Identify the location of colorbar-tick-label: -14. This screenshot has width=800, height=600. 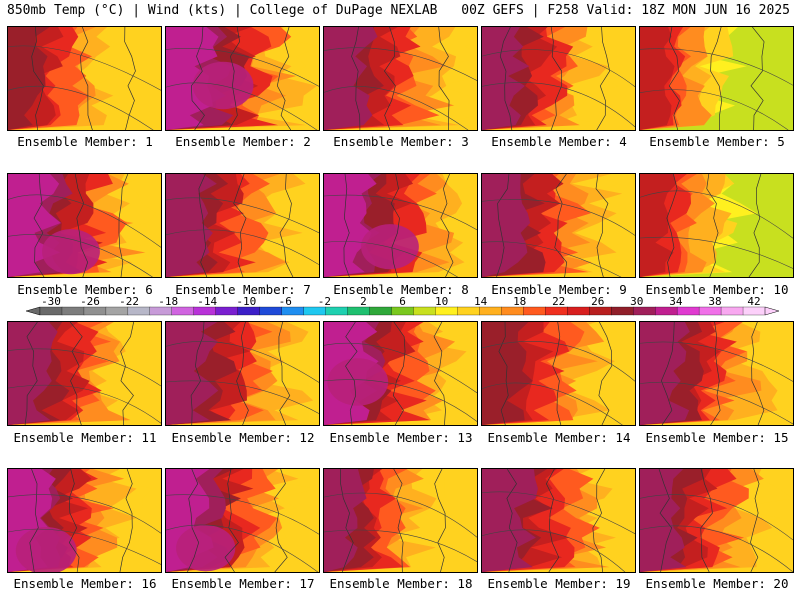
(207, 302).